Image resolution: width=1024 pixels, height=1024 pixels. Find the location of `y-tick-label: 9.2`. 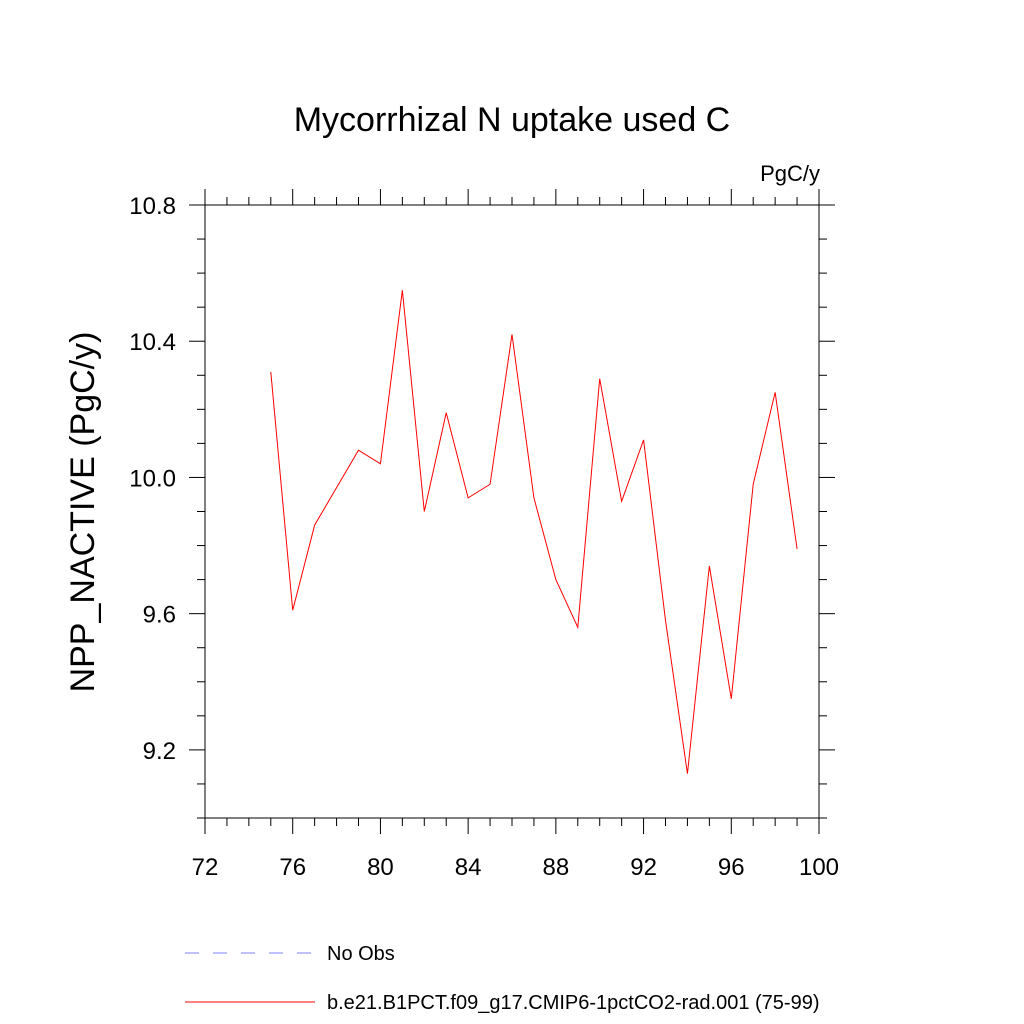

y-tick-label: 9.2 is located at coordinates (159, 751).